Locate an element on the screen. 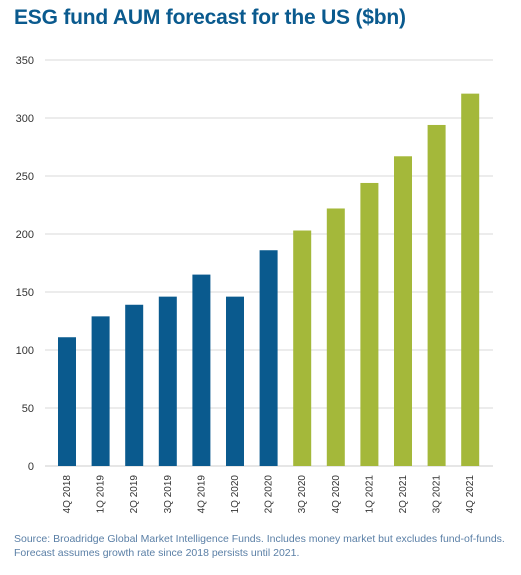 Image resolution: width=521 pixels, height=575 pixels. y-tick-label: 0 is located at coordinates (31, 467).